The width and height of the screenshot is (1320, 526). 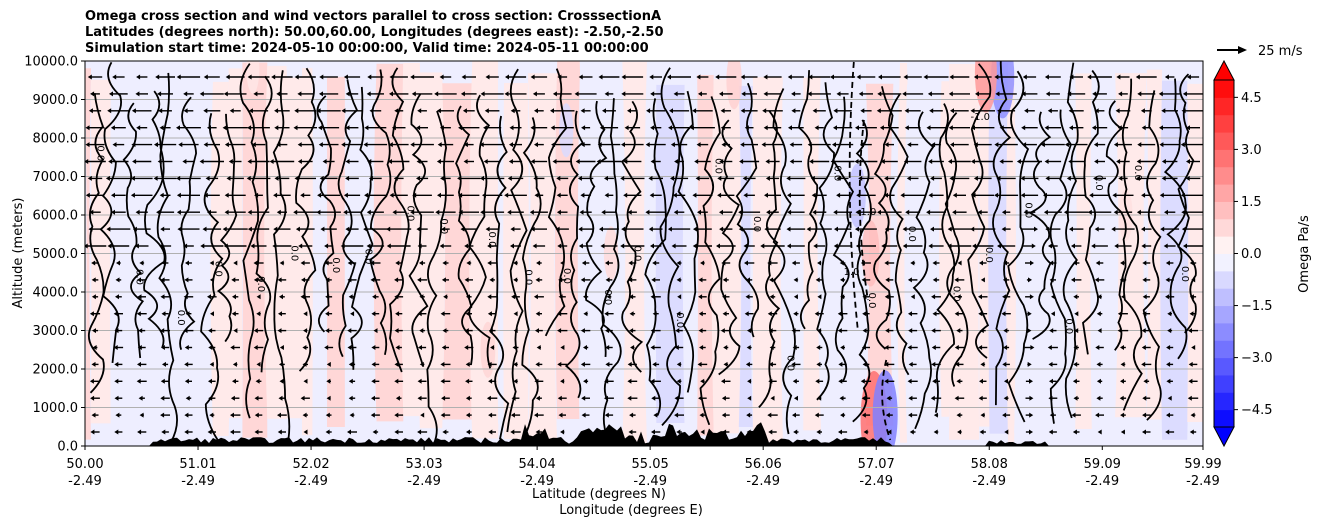 What do you see at coordinates (67, 447) in the screenshot?
I see `y-tick-label: 0.0` at bounding box center [67, 447].